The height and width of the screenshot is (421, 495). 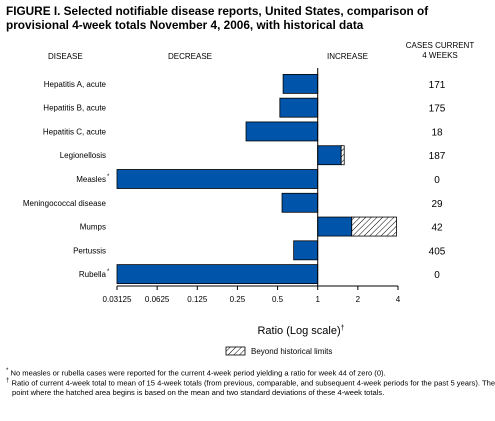 I want to click on x-axis-label-text: Ratio (Log scale), so click(x=298, y=331).